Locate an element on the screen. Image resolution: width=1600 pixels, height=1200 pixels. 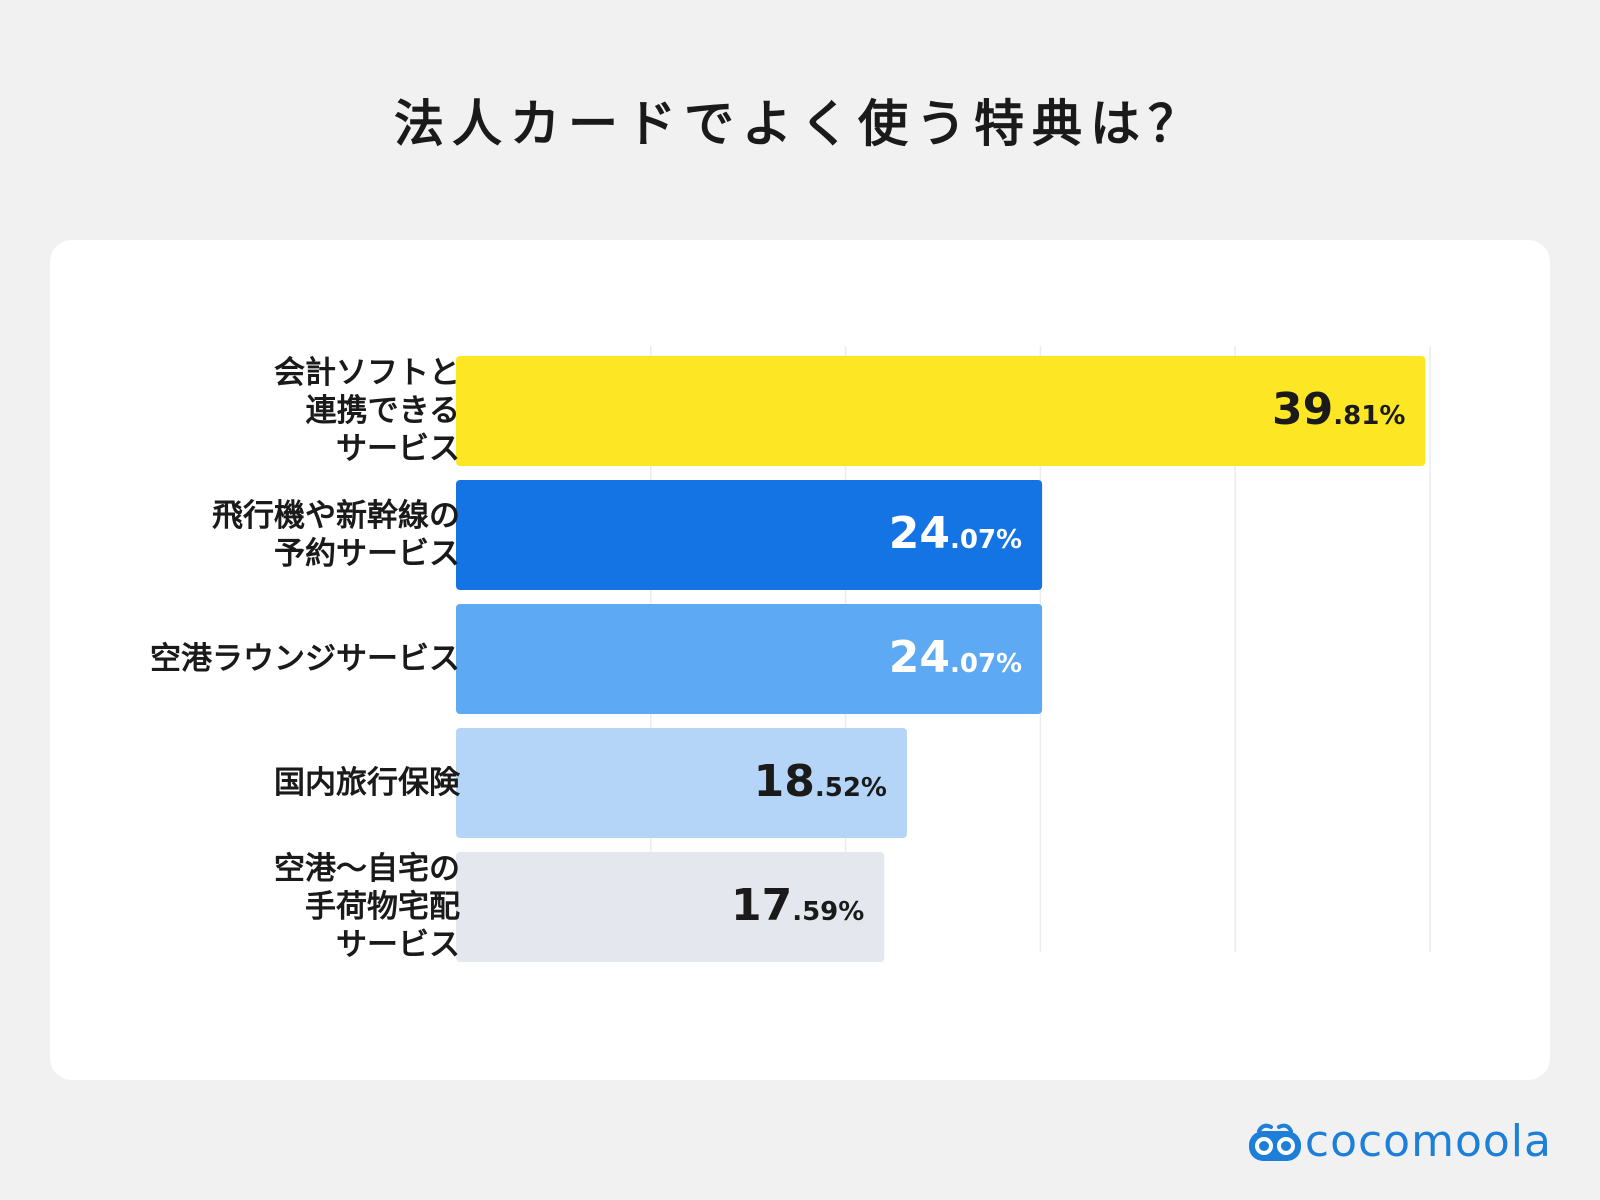
category-label-line: 空港ラウンジサービス is located at coordinates (305, 659).